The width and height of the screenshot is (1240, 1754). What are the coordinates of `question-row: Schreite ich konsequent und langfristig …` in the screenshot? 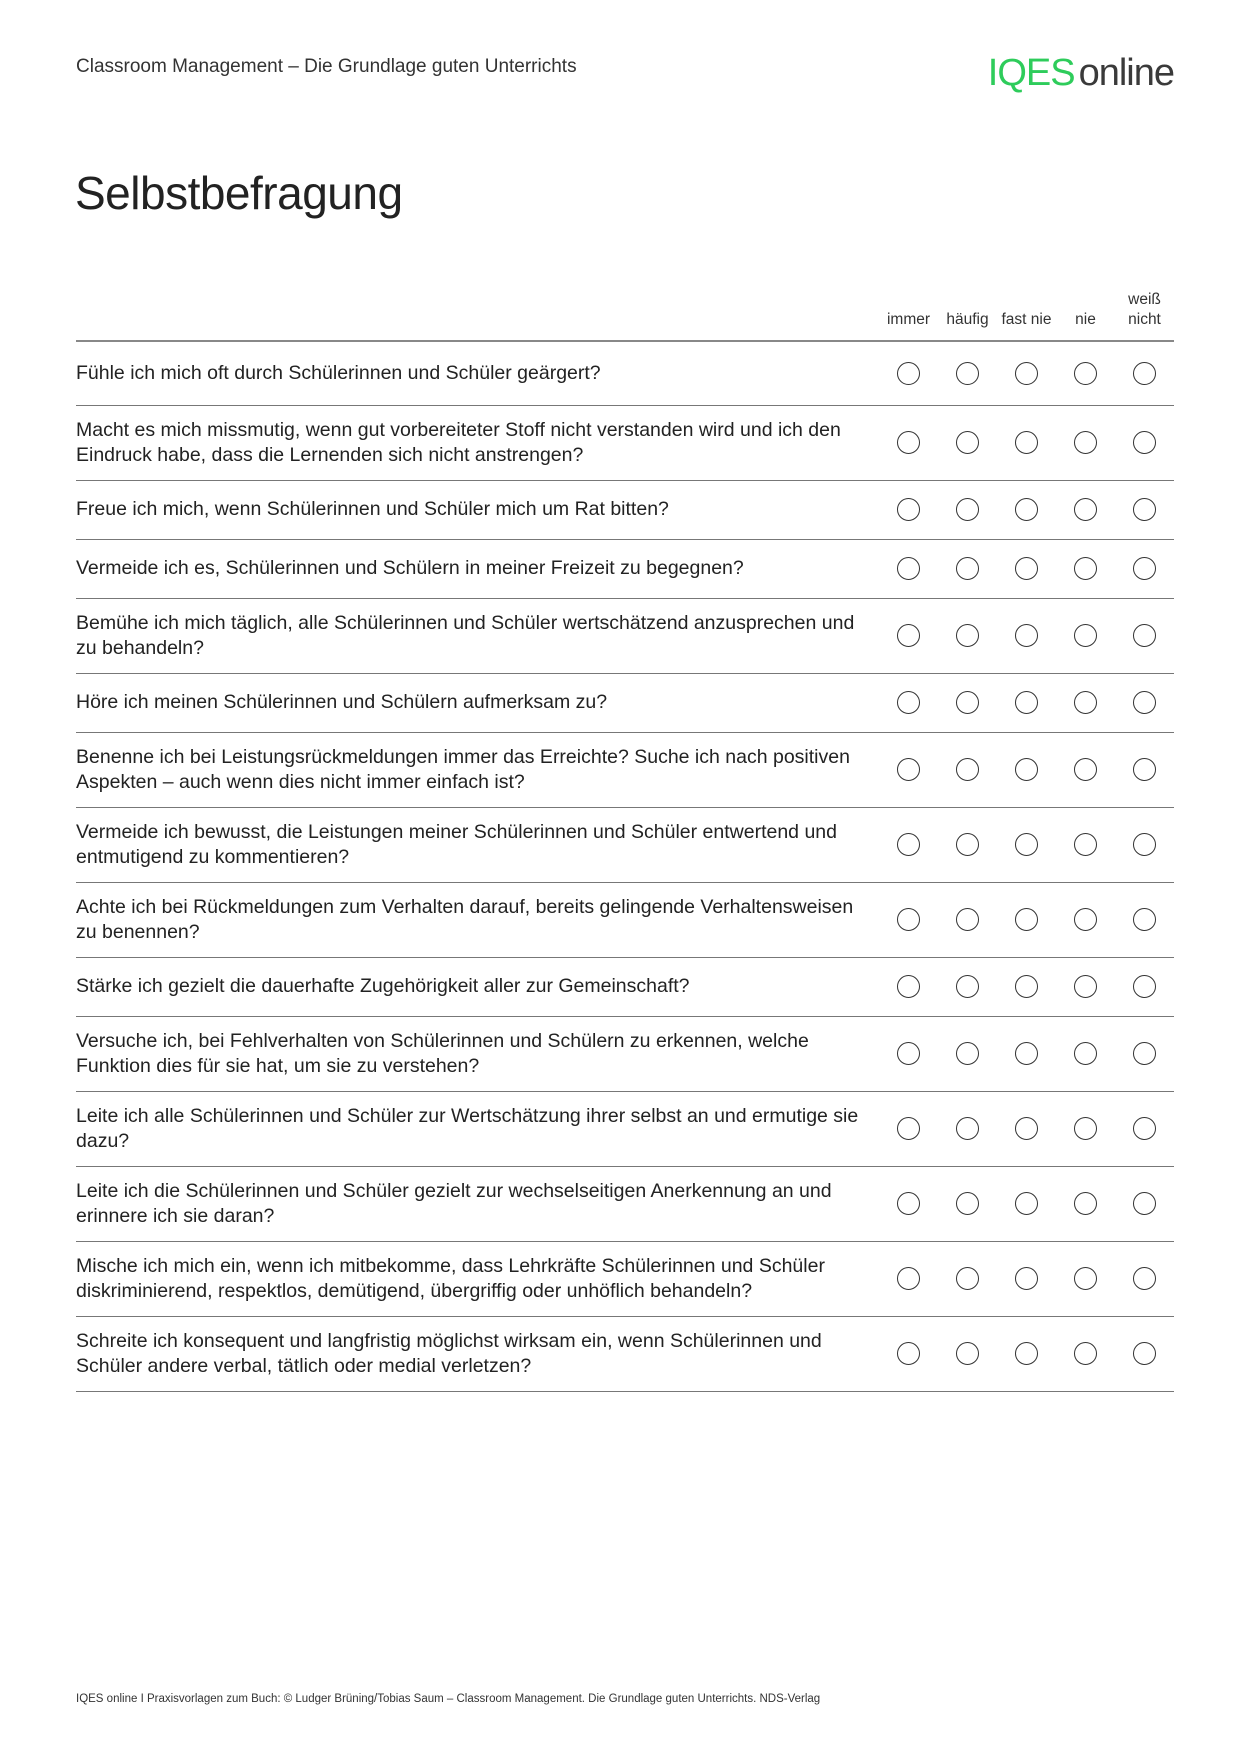 It's located at (625, 1354).